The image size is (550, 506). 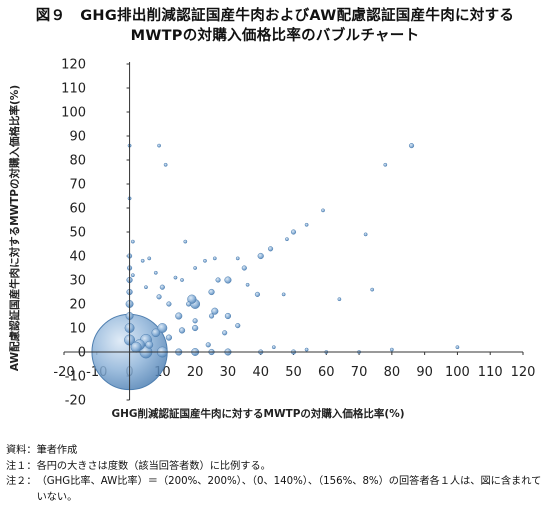 I want to click on note-text: 各円の大きさは度数（該当回答者数）に比例する。, so click(x=153, y=466).